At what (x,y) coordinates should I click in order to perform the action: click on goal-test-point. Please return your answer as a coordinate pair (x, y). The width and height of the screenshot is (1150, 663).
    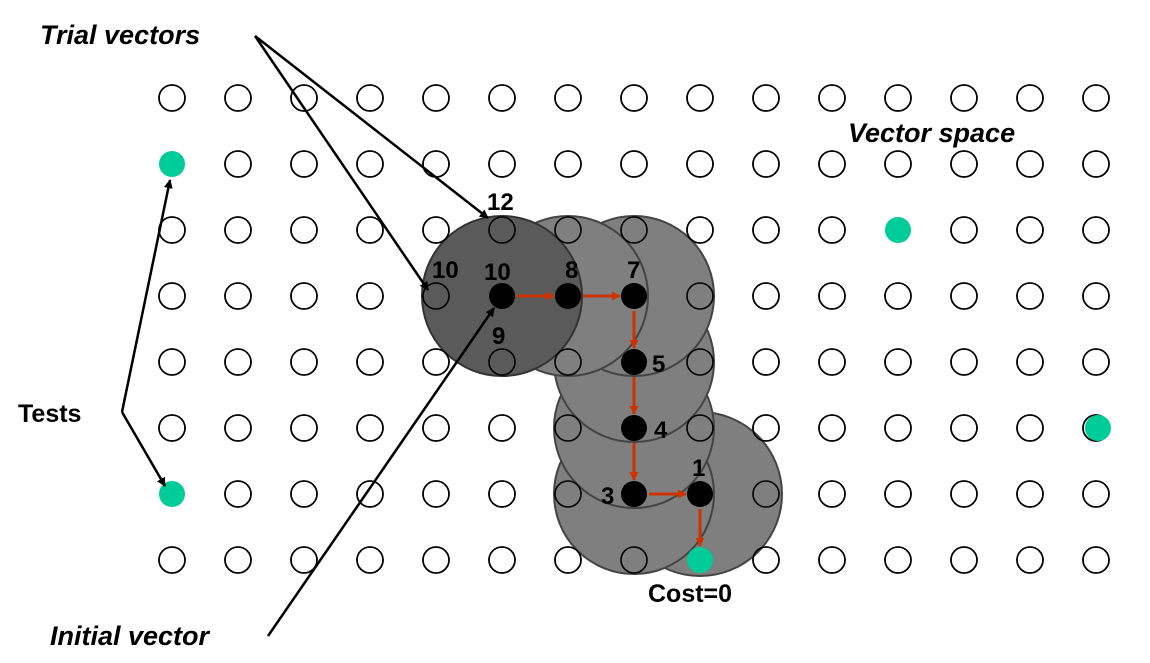
    Looking at the image, I should click on (700, 560).